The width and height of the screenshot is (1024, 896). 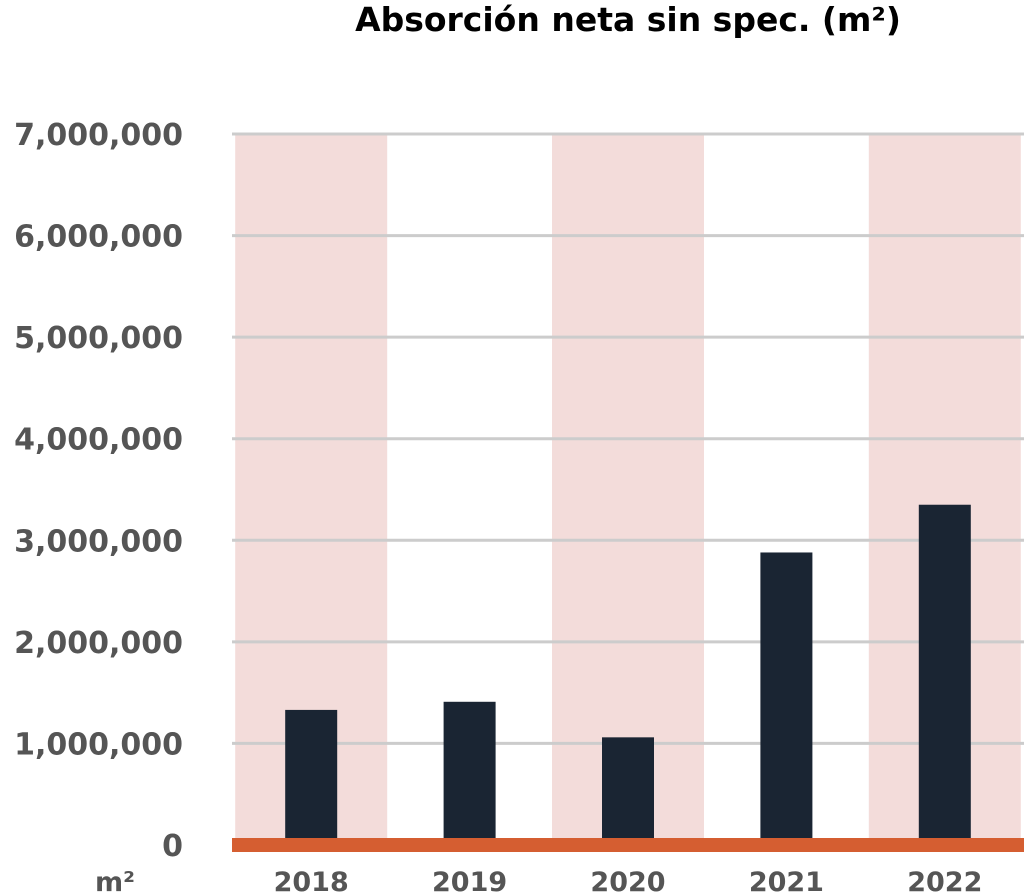 I want to click on x-tick-label-2020: 2020, so click(x=627, y=881).